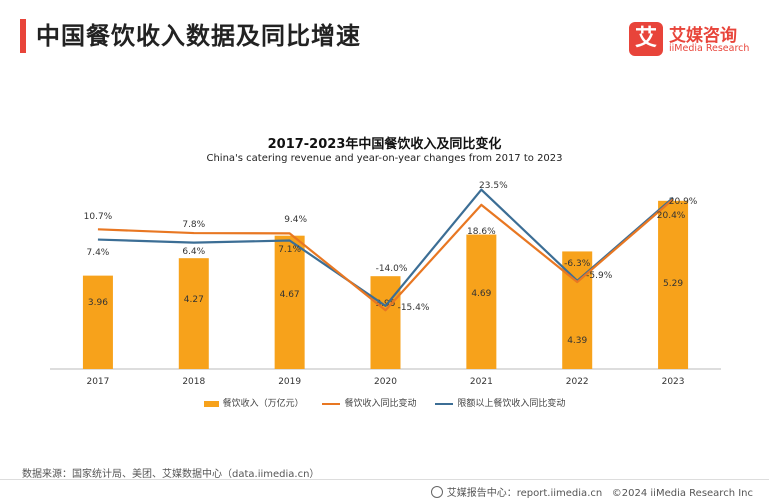 This screenshot has width=769, height=500. I want to click on x-tick-label-2021: 2021, so click(481, 382).